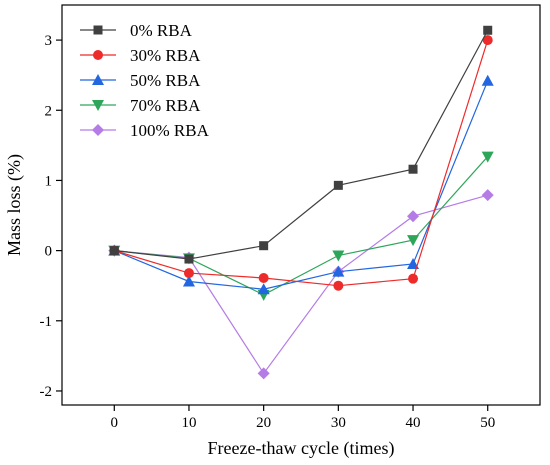 The height and width of the screenshot is (465, 550). I want to click on y-tick-label: 0, so click(49, 252).